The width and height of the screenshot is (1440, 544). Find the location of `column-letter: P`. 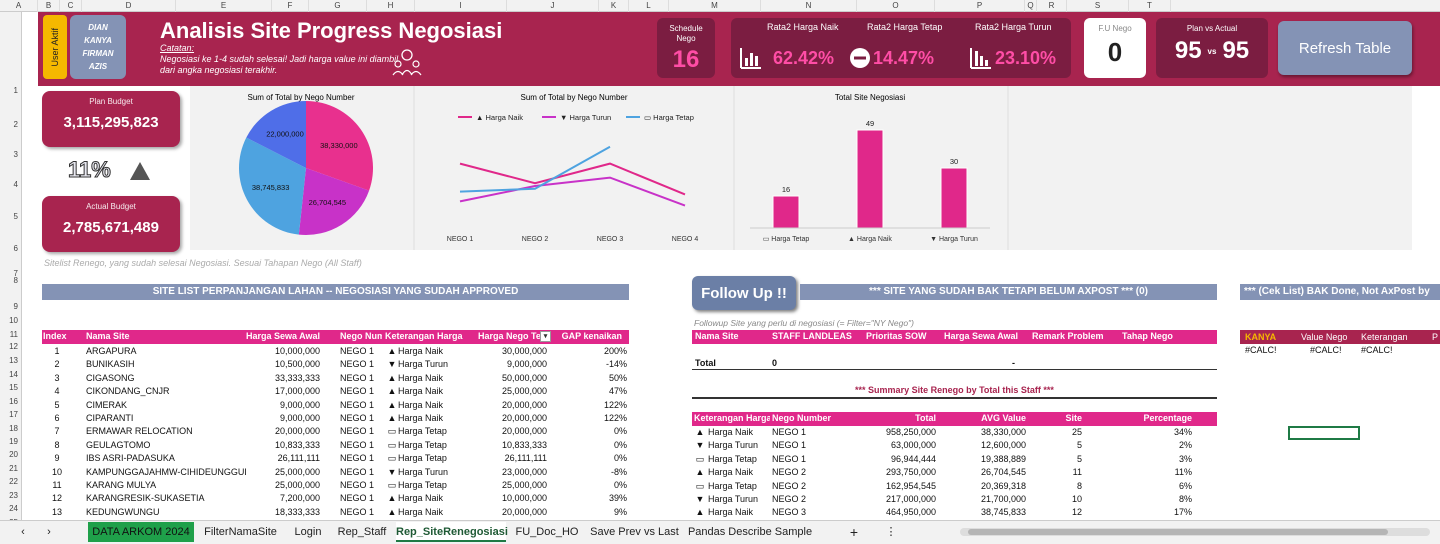

column-letter: P is located at coordinates (980, 6).